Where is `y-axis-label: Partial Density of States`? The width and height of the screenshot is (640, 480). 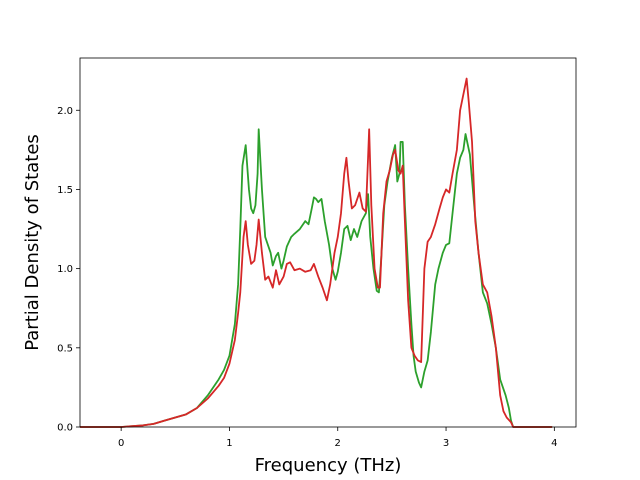 y-axis-label: Partial Density of States is located at coordinates (32, 242).